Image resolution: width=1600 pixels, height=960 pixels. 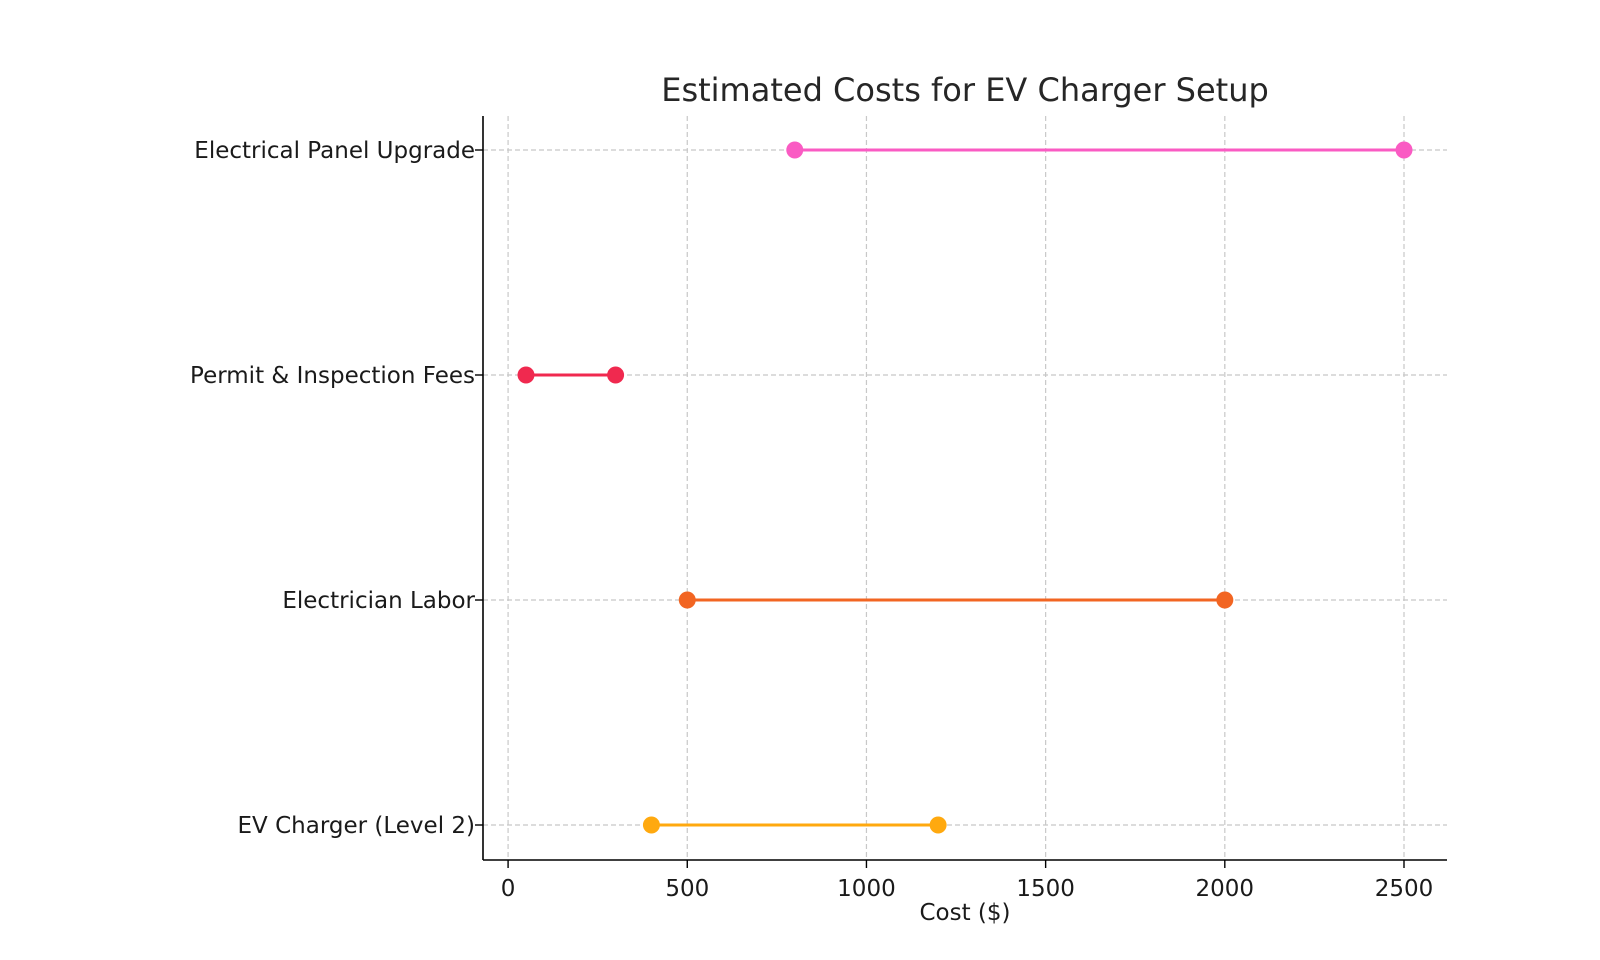 I want to click on x-axis-label: Cost ($), so click(x=964, y=913).